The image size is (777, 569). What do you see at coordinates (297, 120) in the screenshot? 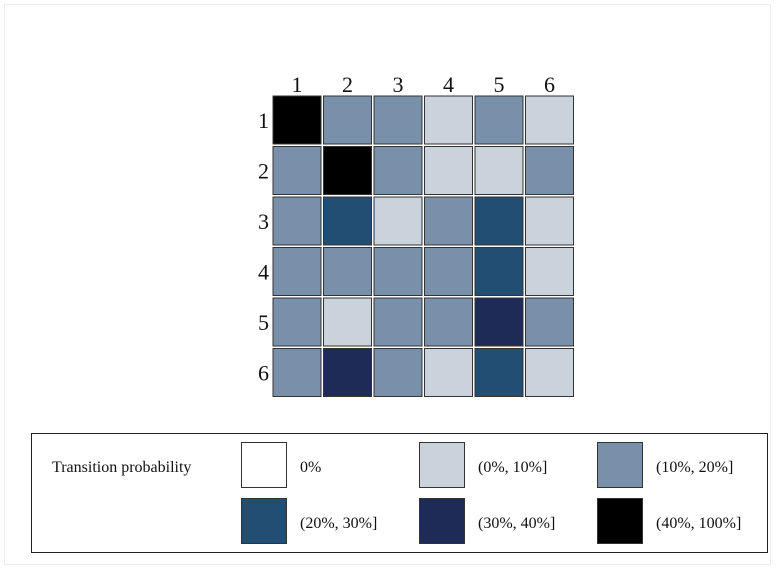
I see `cell-r1-c1` at bounding box center [297, 120].